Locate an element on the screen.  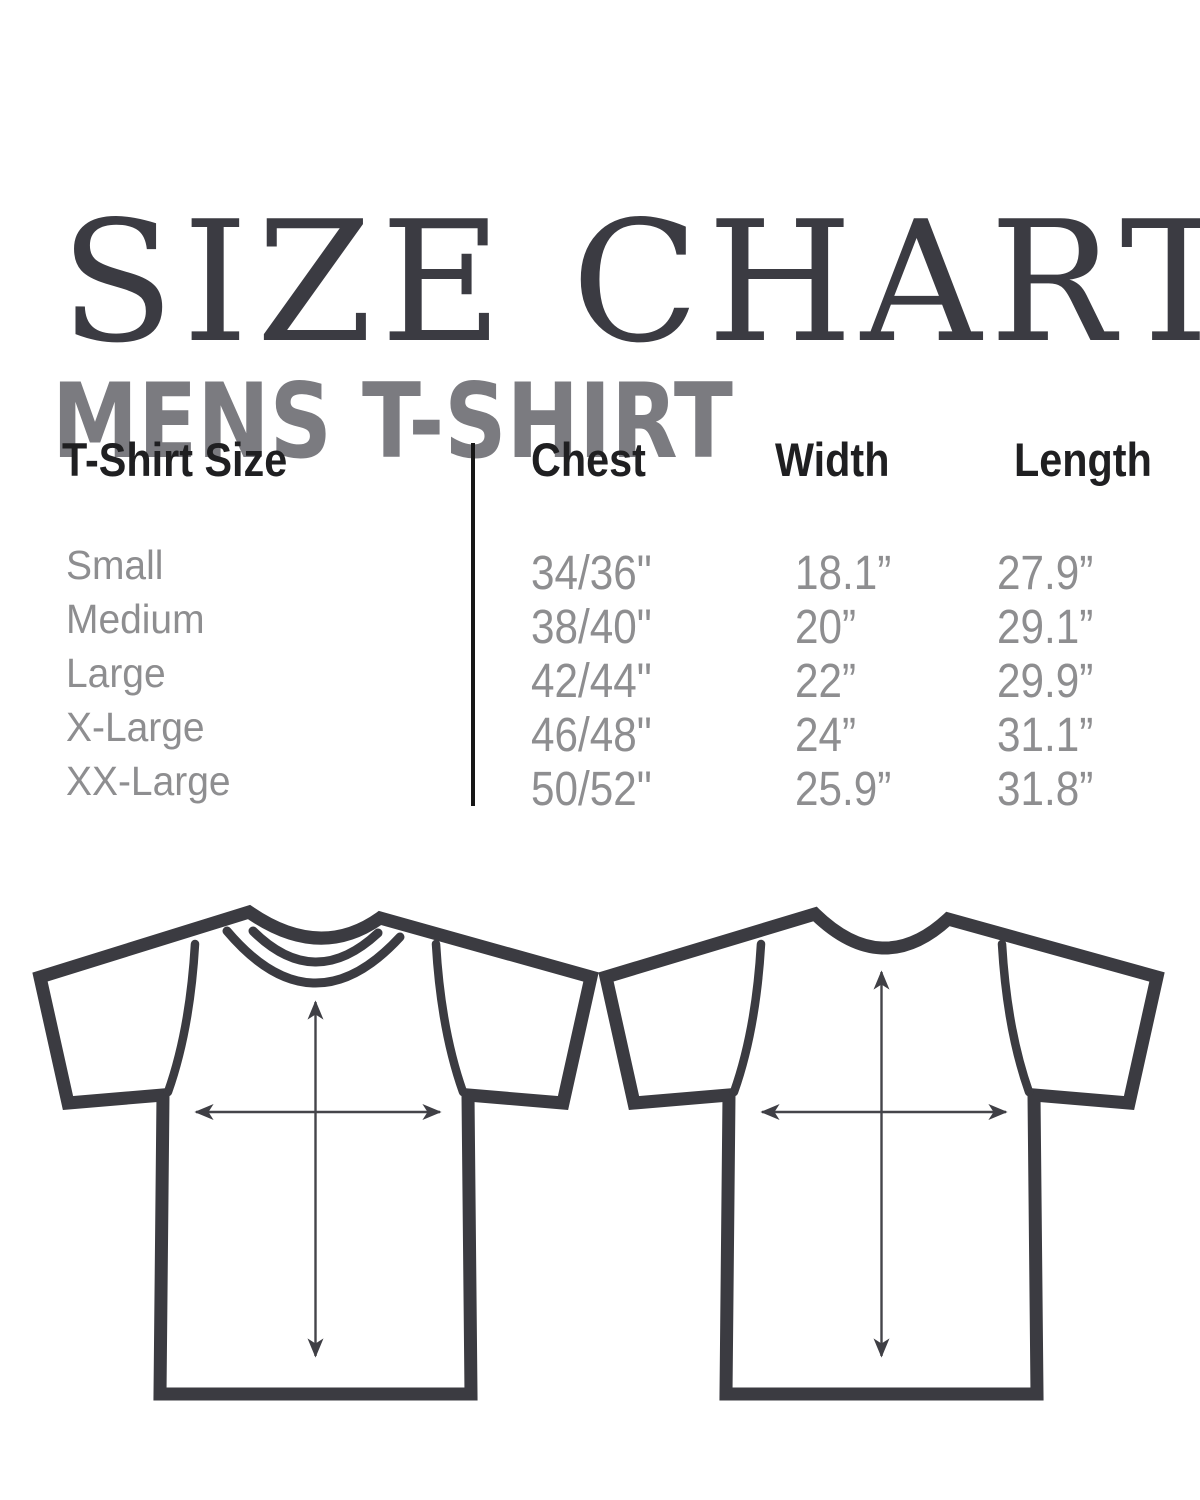
page-subtitle: MENS T-SHIRT is located at coordinates (392, 422).